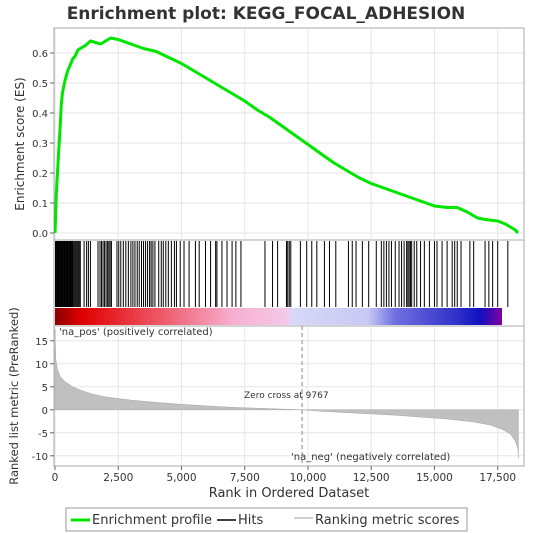 This screenshot has height=533, width=533. I want to click on es-y-tick-label: 0.1, so click(40, 204).